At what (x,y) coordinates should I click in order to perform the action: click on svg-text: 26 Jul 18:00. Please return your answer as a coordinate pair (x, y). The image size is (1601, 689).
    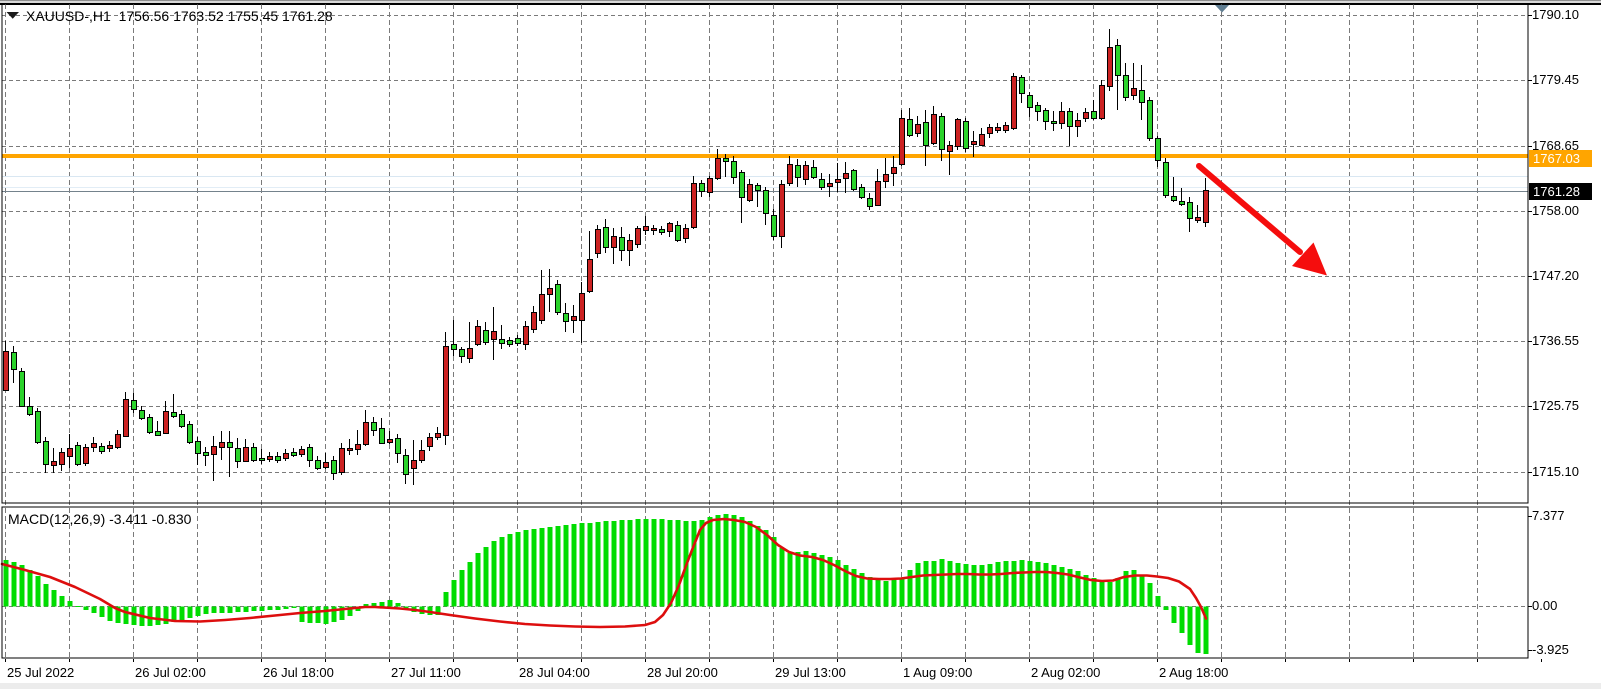
    Looking at the image, I should click on (298, 672).